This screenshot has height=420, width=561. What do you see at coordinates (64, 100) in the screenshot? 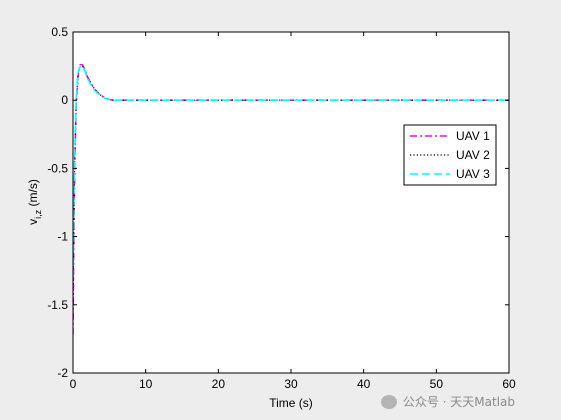
I see `y-tick-label: 0` at bounding box center [64, 100].